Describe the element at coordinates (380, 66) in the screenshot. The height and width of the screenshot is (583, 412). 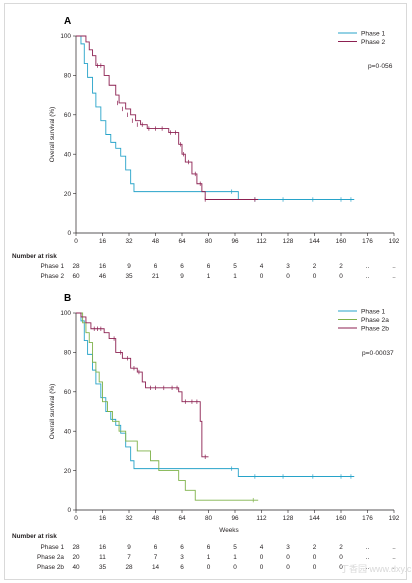
I see `p-value: p=0·056` at that location.